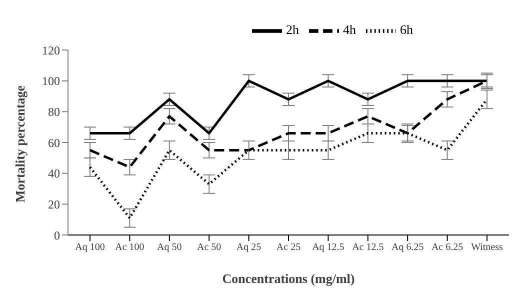 The width and height of the screenshot is (527, 299). Describe the element at coordinates (90, 248) in the screenshot. I see `x-tick-label: Aq 100` at that location.